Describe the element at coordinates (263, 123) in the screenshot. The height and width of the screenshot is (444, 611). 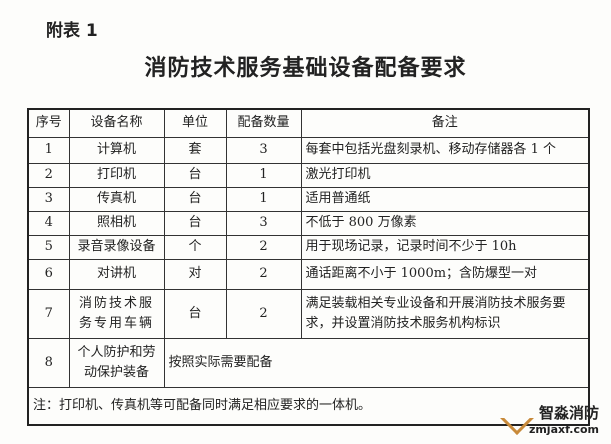
I see `header-cell: 配备数量` at that location.